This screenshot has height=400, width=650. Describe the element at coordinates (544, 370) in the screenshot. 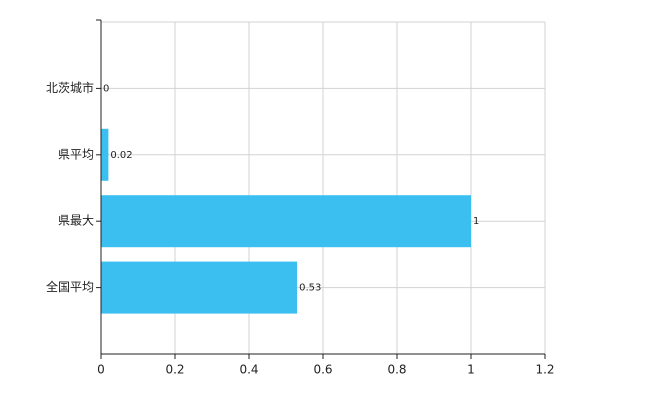

I see `x-tick-label: 1.2` at that location.